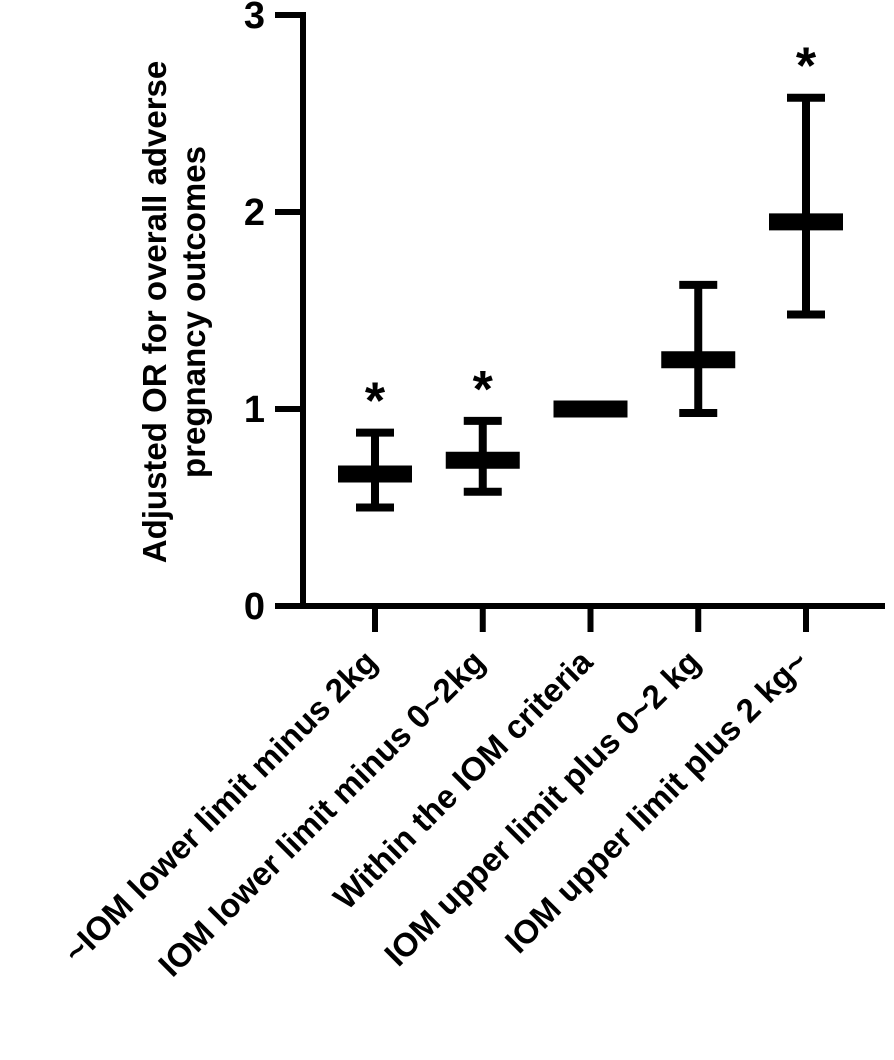 This screenshot has width=894, height=1060. Describe the element at coordinates (254, 18) in the screenshot. I see `y-tick-label: 3` at that location.